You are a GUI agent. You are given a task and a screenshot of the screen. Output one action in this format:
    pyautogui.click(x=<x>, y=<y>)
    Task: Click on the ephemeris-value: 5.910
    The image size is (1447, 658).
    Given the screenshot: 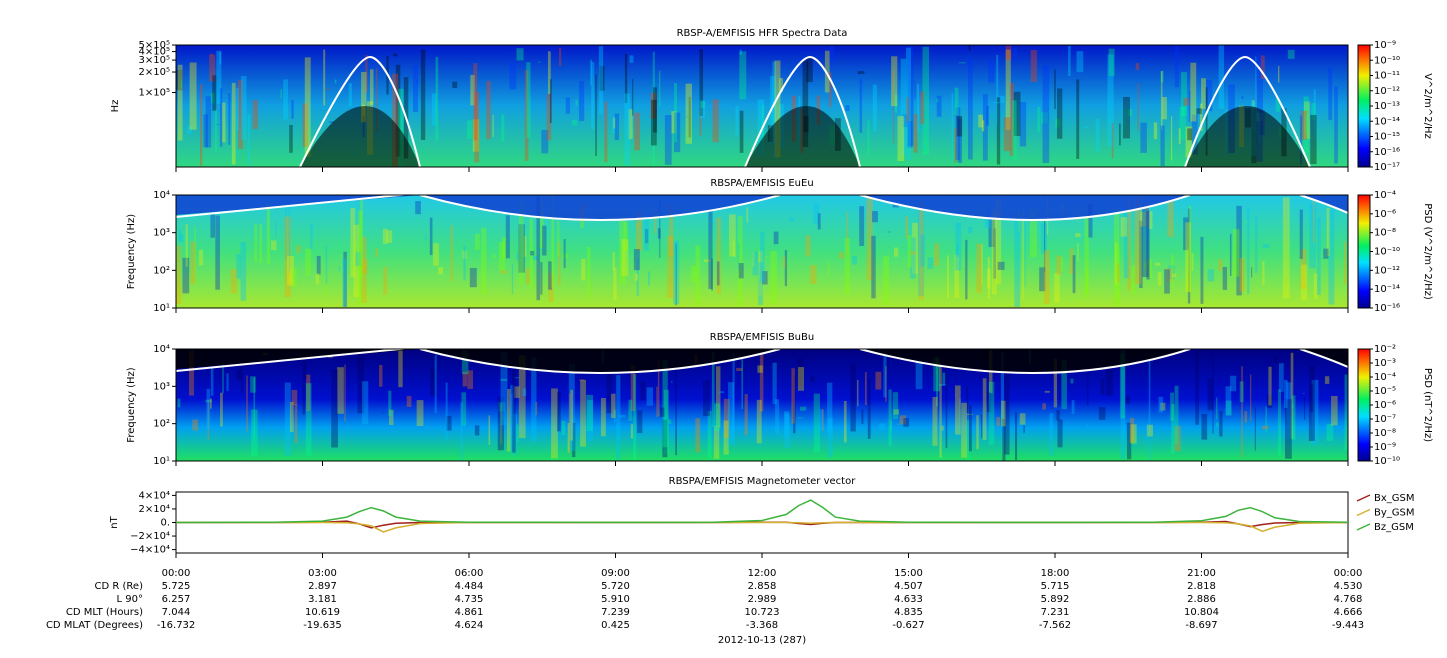 What is the action you would take?
    pyautogui.click(x=615, y=599)
    